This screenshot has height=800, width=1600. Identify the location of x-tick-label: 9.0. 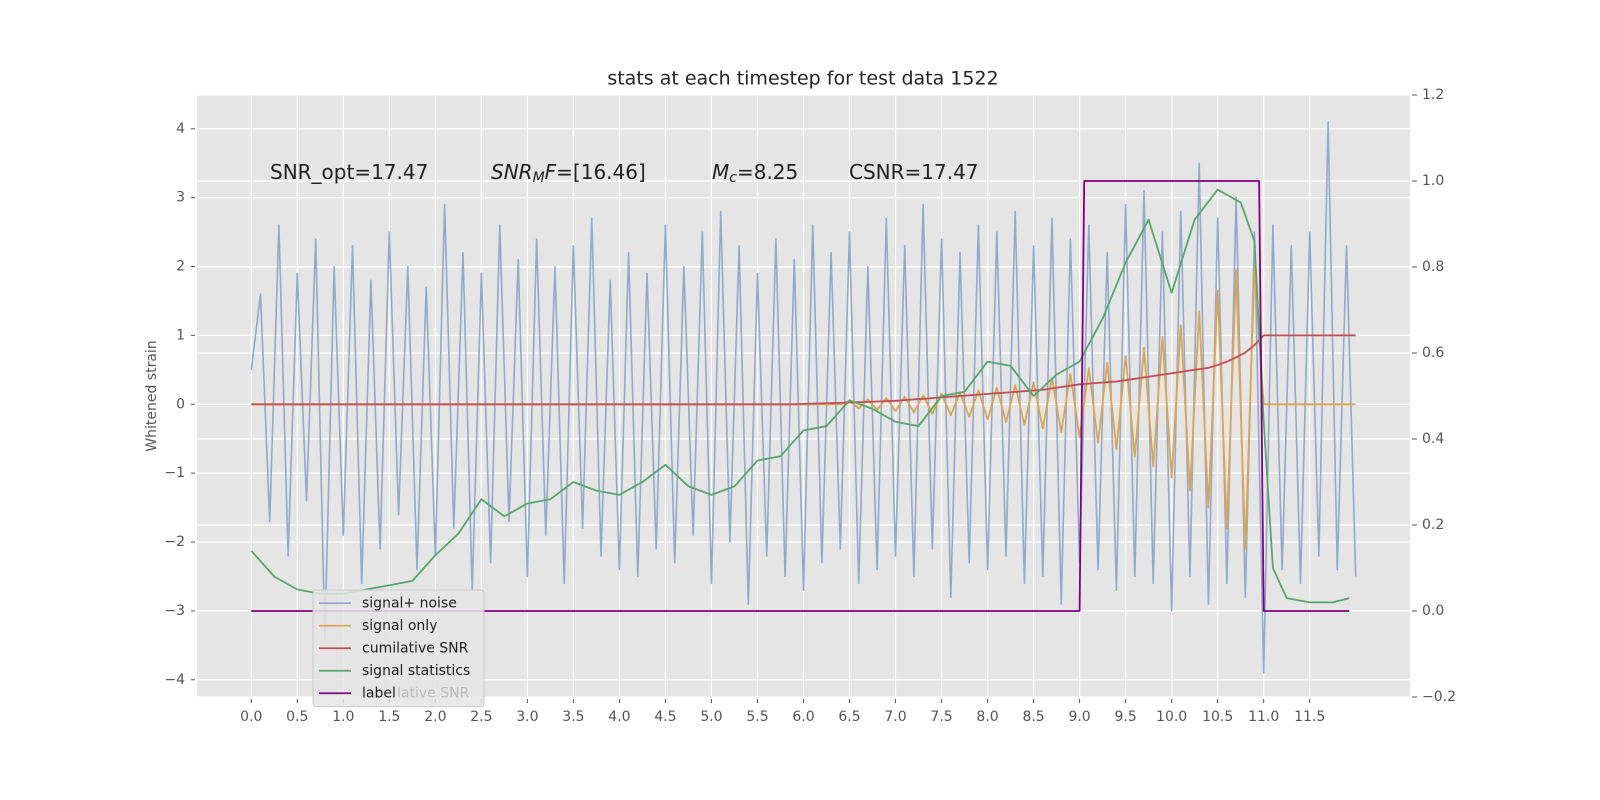
(1079, 717).